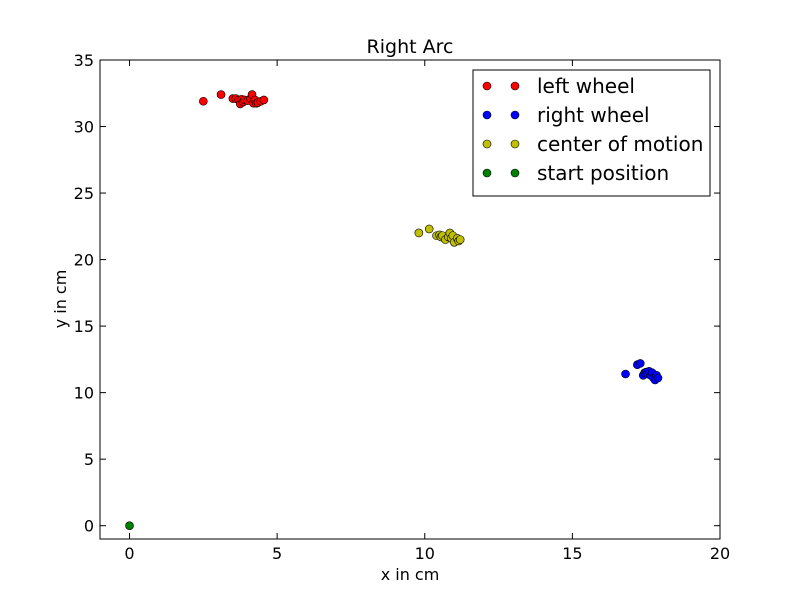  I want to click on legend-label: right wheel, so click(593, 115).